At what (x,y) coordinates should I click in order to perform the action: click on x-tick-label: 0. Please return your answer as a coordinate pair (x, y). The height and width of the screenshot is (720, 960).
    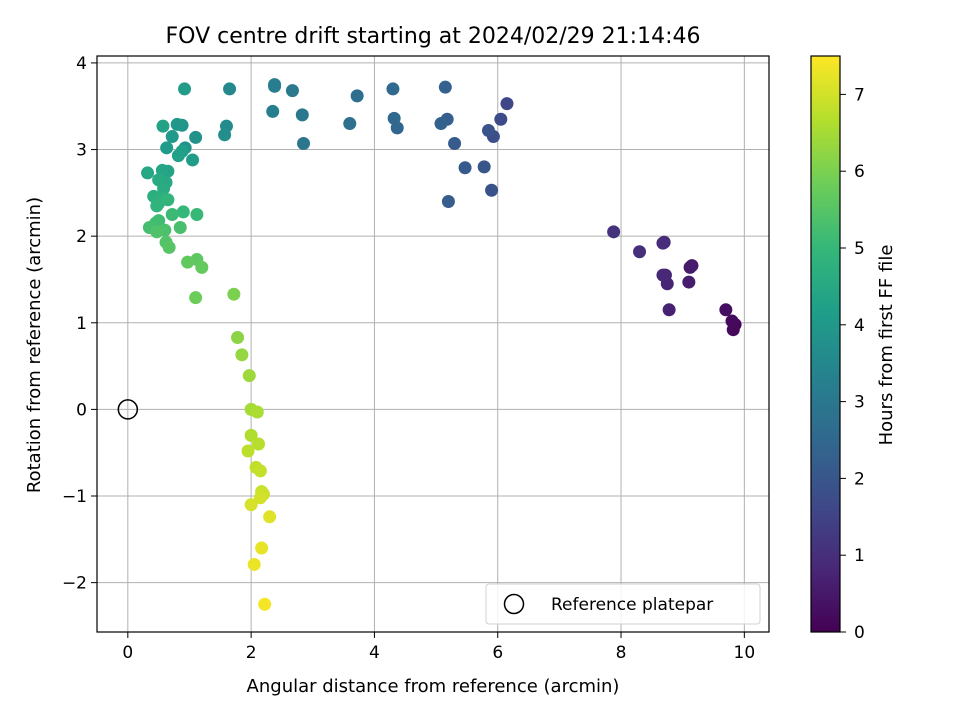
    Looking at the image, I should click on (127, 653).